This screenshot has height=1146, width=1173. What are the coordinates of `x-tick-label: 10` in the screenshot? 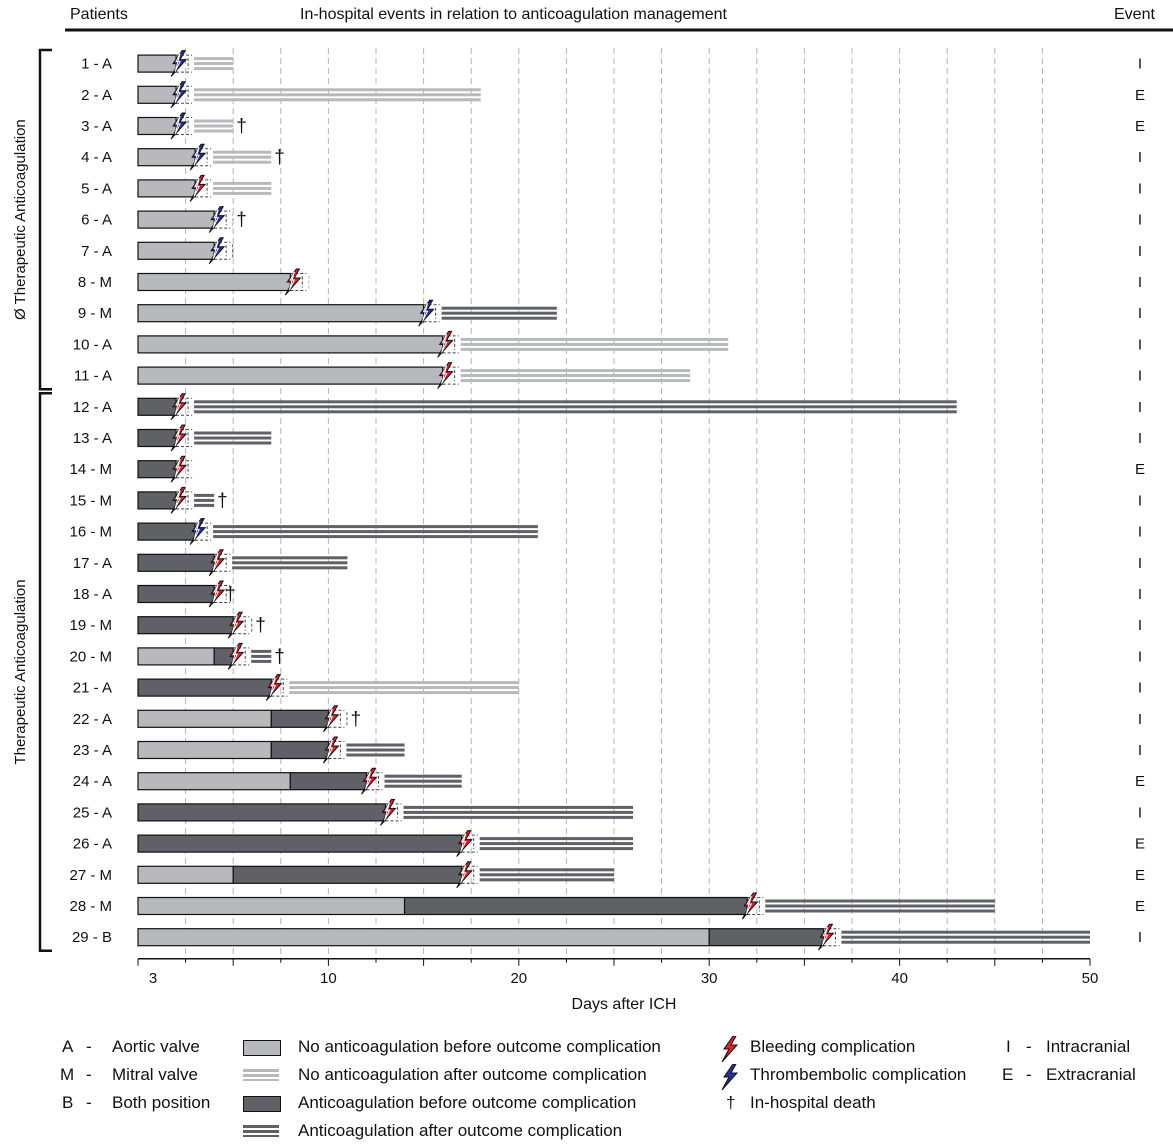 It's located at (328, 978).